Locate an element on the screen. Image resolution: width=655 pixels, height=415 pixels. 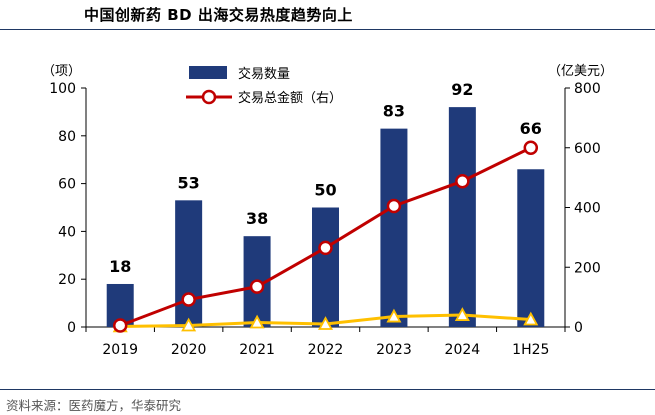
right-tick-label: 800 is located at coordinates (587, 89).